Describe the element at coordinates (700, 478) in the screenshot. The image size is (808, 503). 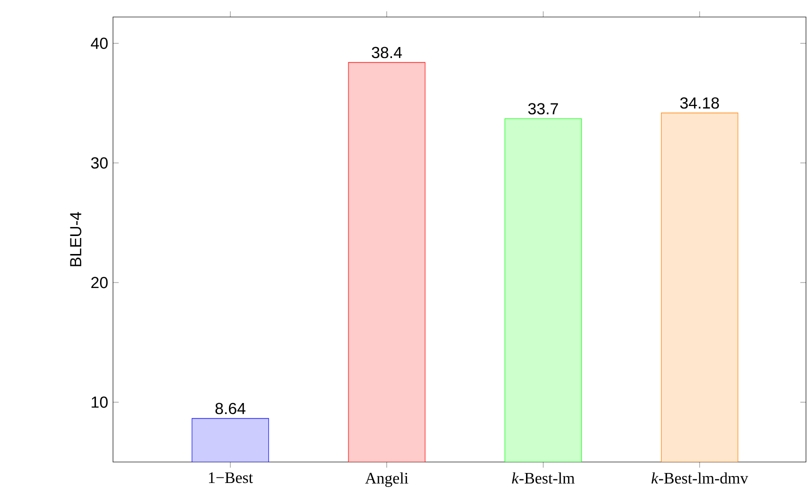
I see `x-tick-label: k-Best-lm-dmv` at that location.